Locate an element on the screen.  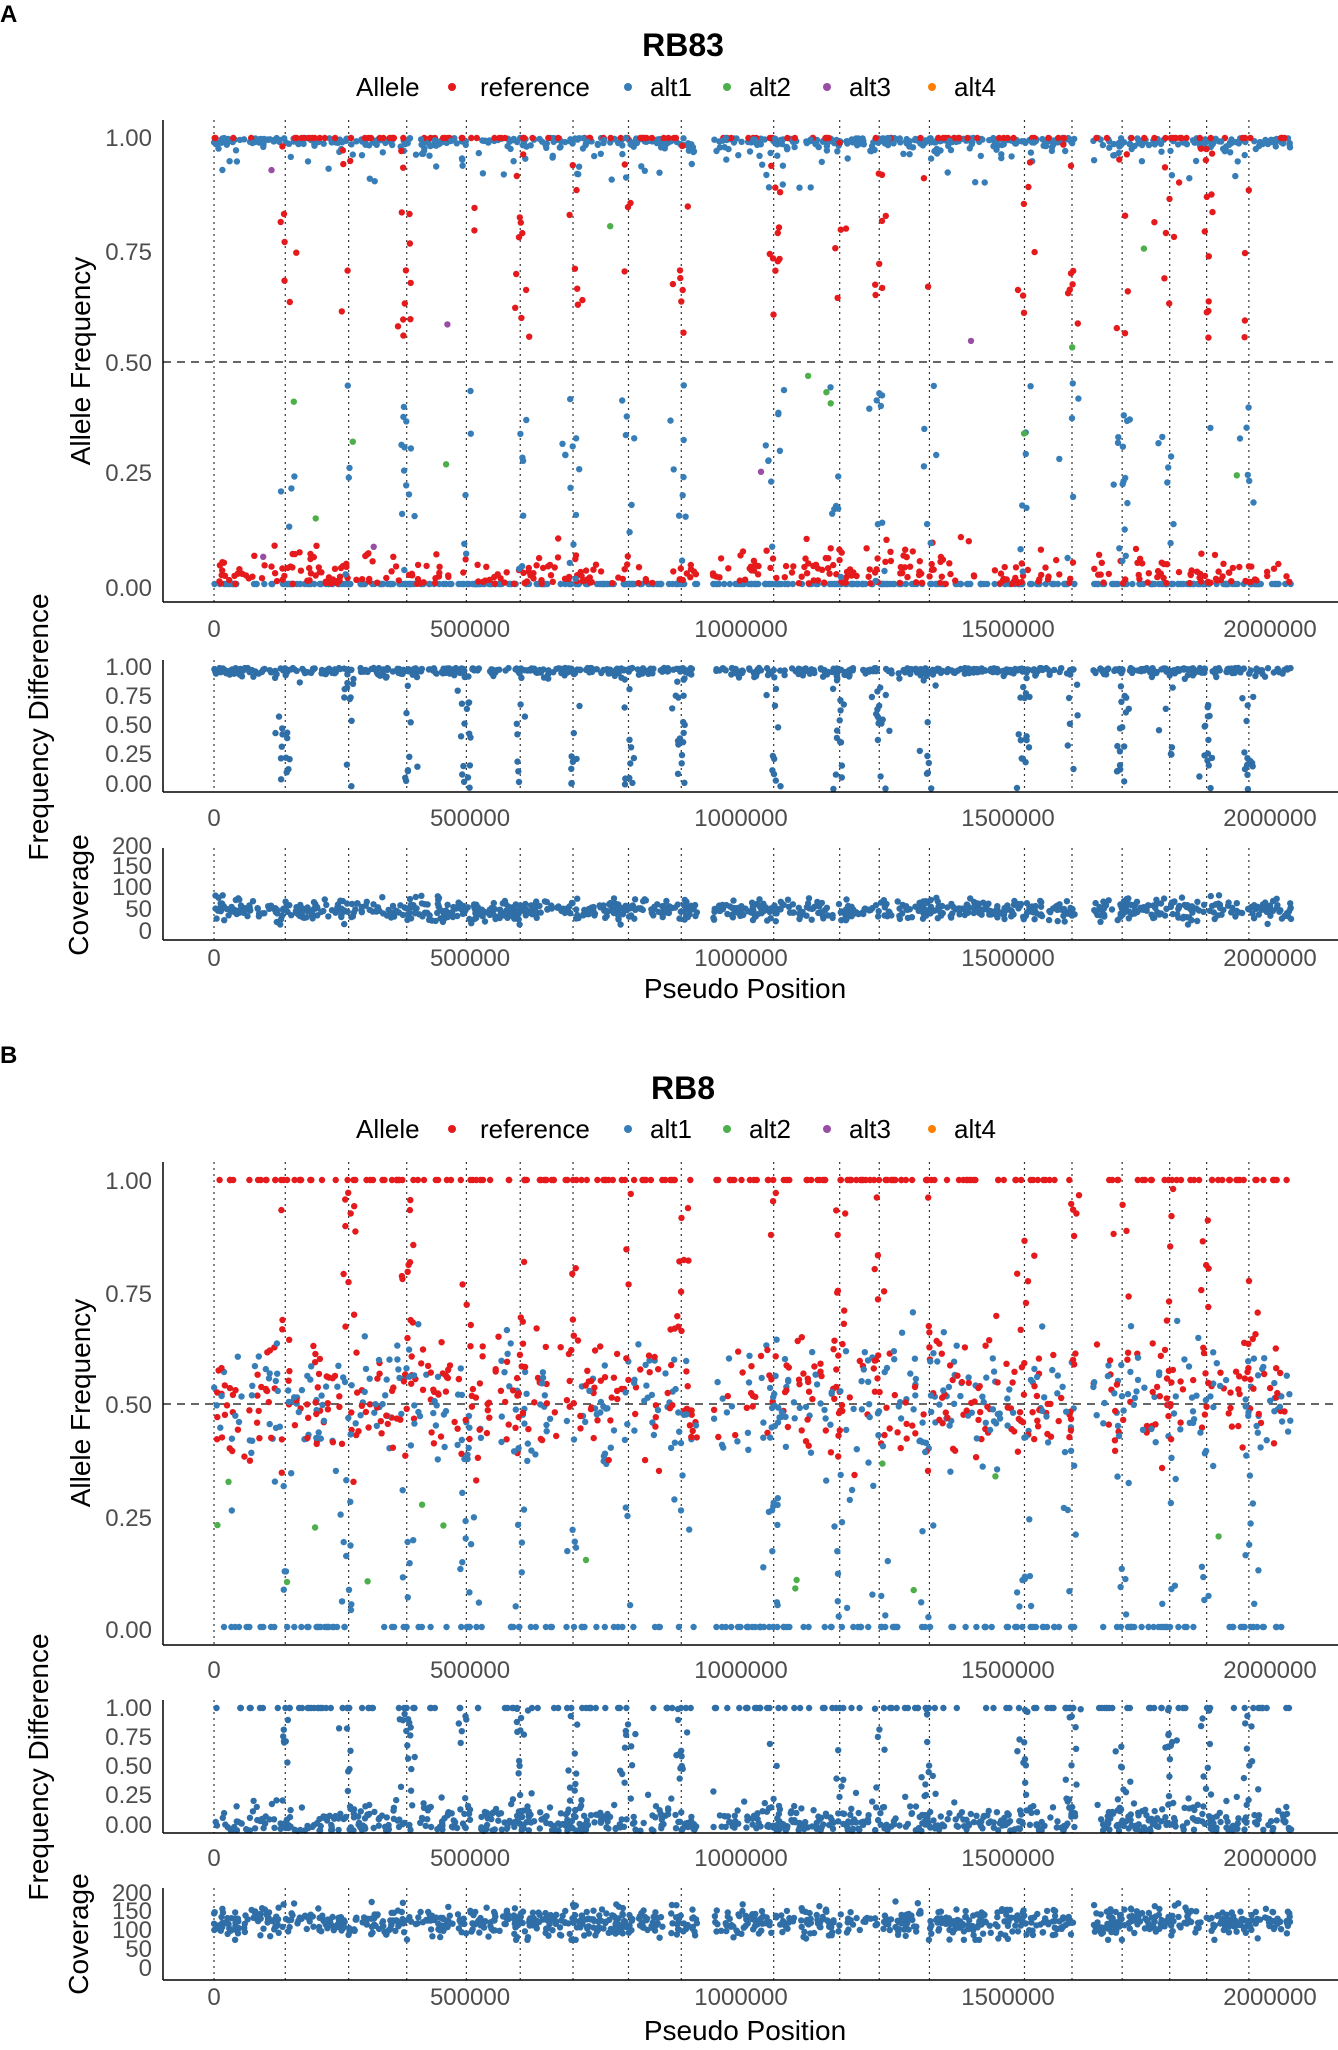
chart-title-a: RB83 is located at coordinates (683, 45).